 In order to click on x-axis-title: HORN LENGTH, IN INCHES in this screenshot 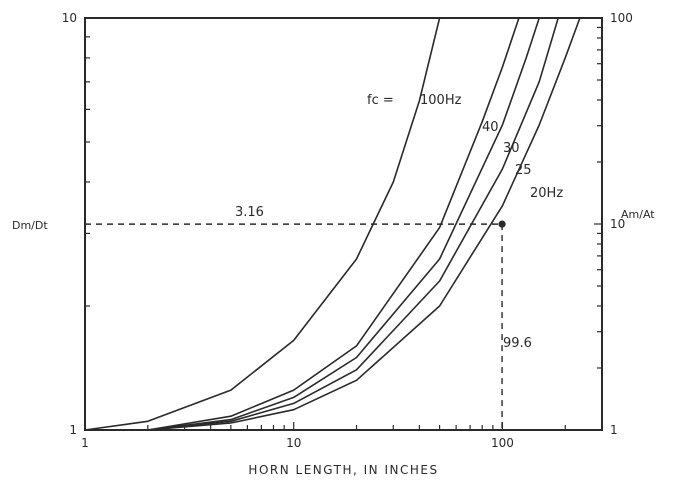, I will do `click(343, 470)`.